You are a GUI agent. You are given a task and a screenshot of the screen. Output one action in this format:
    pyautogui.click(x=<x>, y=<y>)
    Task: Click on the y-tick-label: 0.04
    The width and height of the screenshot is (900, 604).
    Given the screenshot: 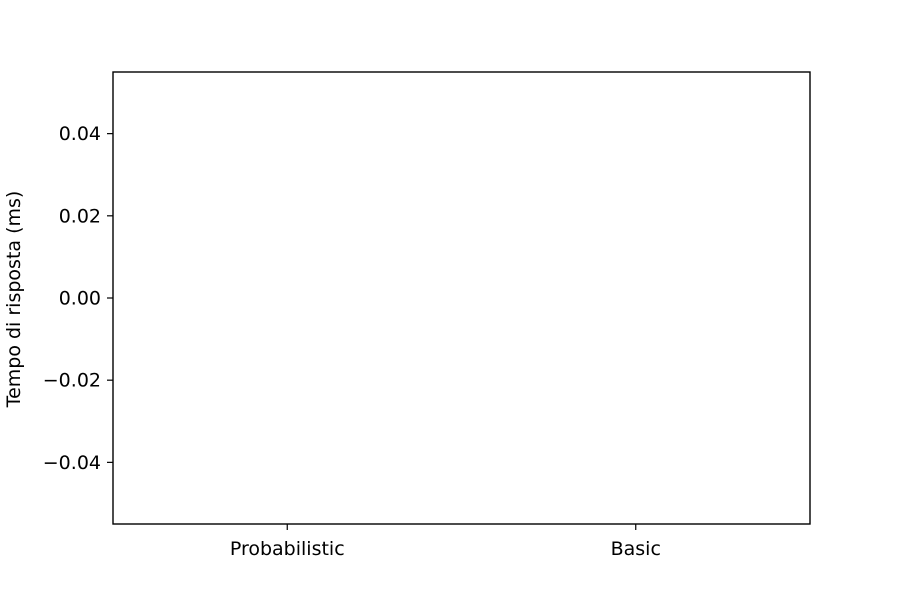 What is the action you would take?
    pyautogui.click(x=80, y=134)
    